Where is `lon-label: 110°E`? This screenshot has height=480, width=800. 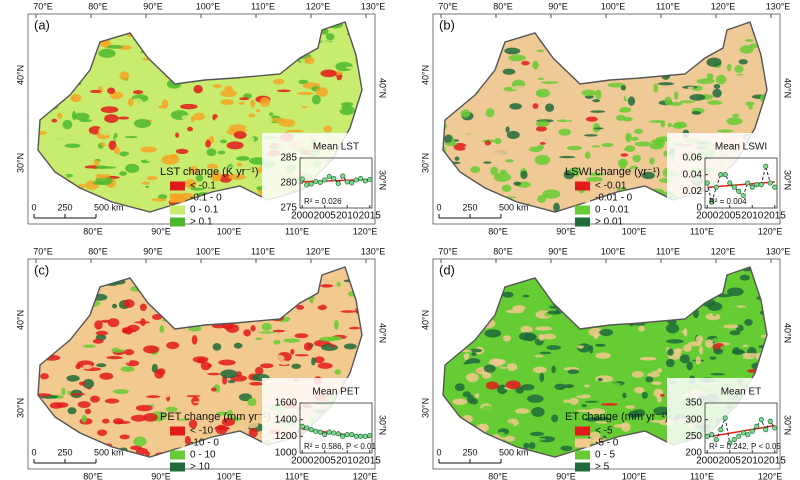
lon-label: 110°E is located at coordinates (263, 6).